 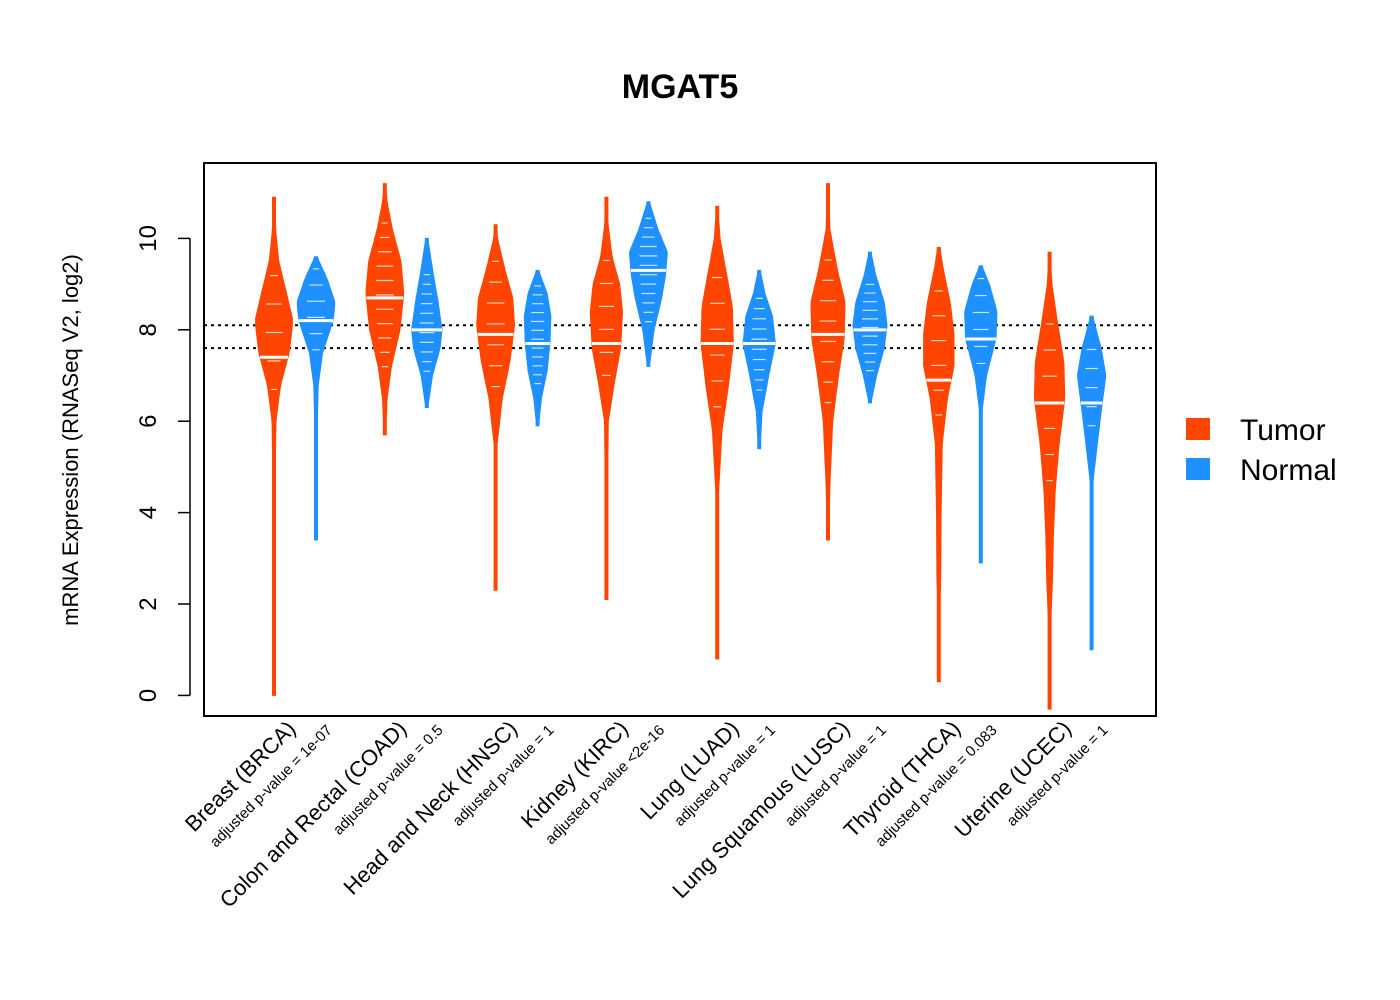 What do you see at coordinates (148, 695) in the screenshot?
I see `y-tick-label-0: 0` at bounding box center [148, 695].